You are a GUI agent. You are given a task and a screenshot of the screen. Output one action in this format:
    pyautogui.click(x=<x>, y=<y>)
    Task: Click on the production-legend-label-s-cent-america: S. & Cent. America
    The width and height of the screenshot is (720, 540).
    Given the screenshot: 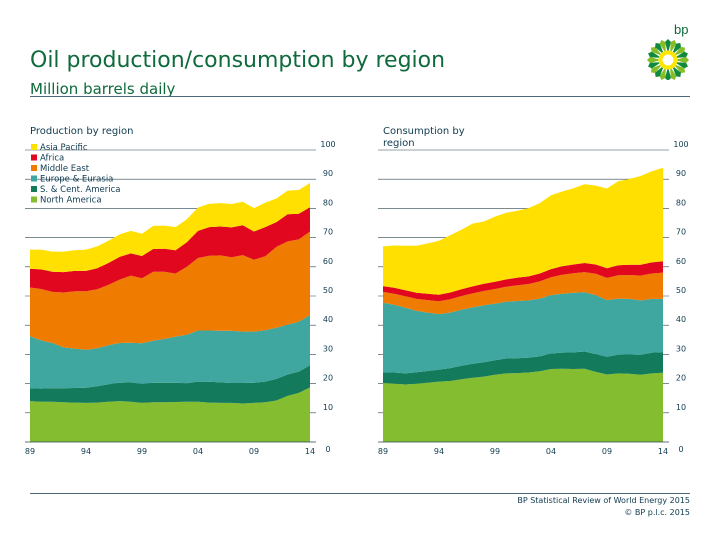 What is the action you would take?
    pyautogui.click(x=80, y=190)
    